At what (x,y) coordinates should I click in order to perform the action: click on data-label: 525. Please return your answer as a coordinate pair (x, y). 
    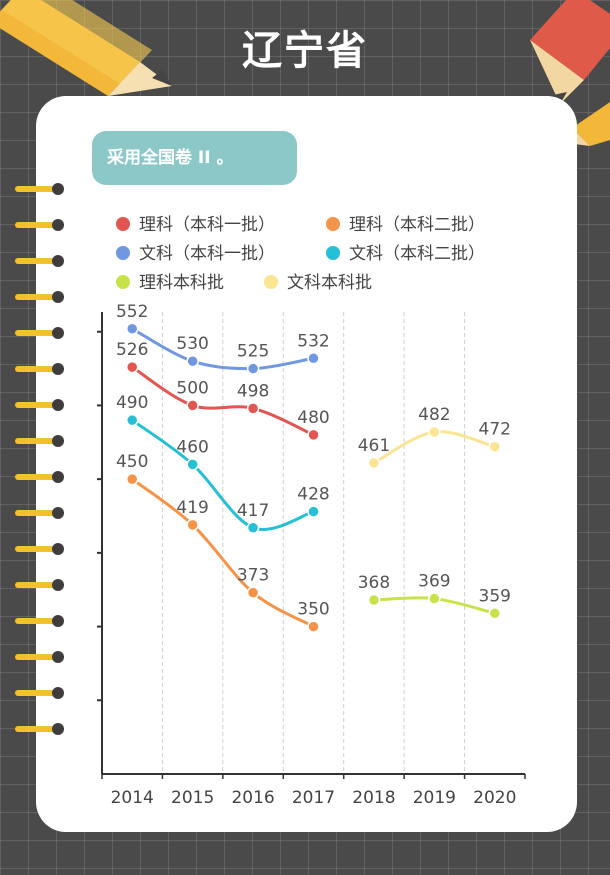
    Looking at the image, I should click on (253, 352).